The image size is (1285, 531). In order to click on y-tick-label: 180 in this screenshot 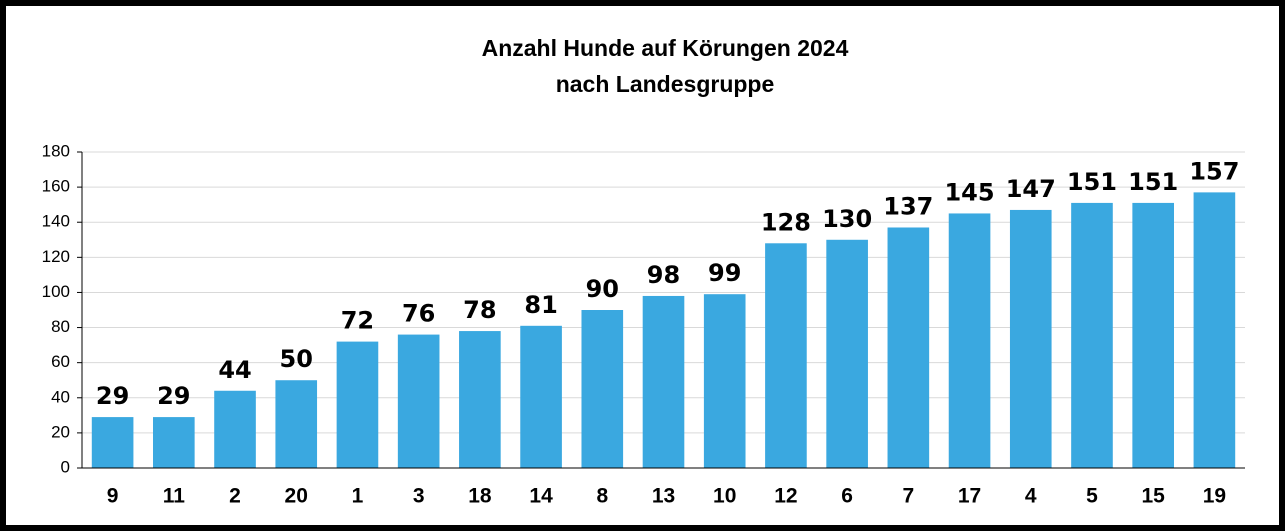, I will do `click(56, 150)`.